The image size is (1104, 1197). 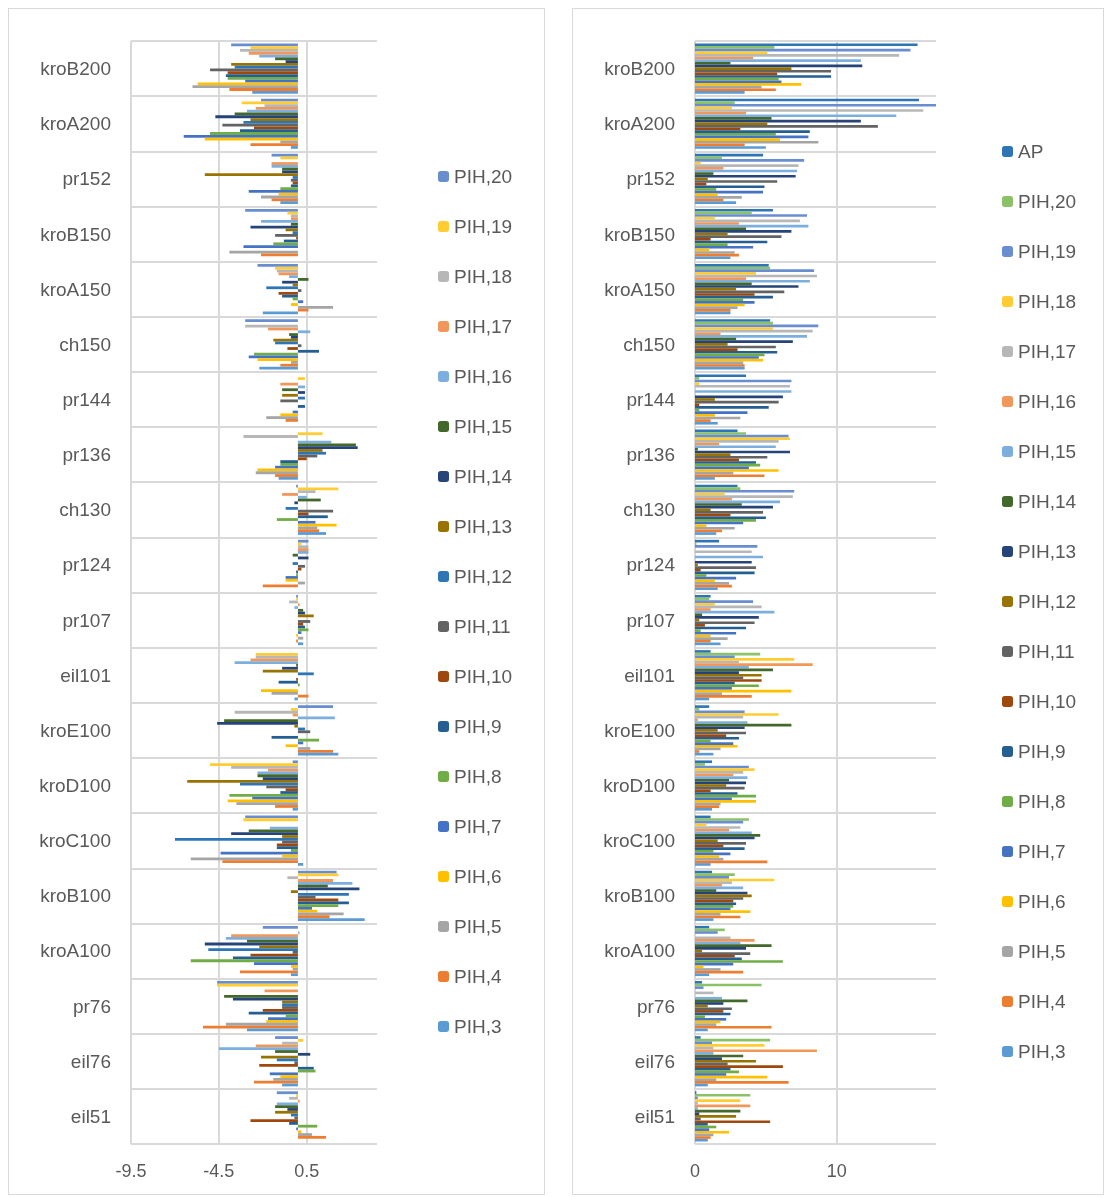 What do you see at coordinates (639, 951) in the screenshot?
I see `y-tick-label: kroA100` at bounding box center [639, 951].